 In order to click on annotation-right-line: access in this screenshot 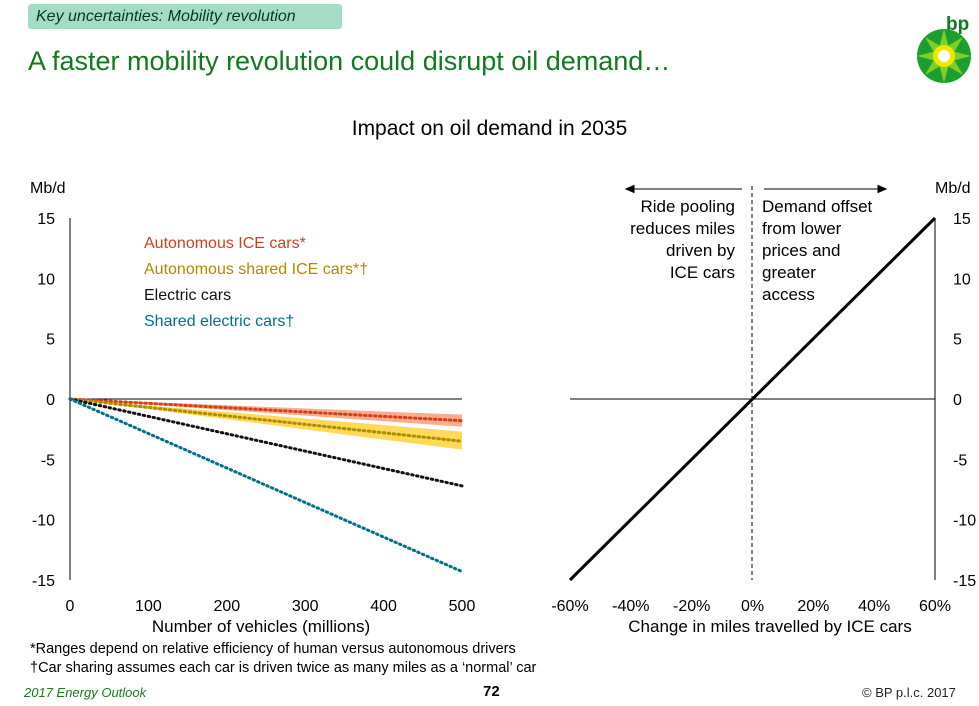, I will do `click(788, 294)`.